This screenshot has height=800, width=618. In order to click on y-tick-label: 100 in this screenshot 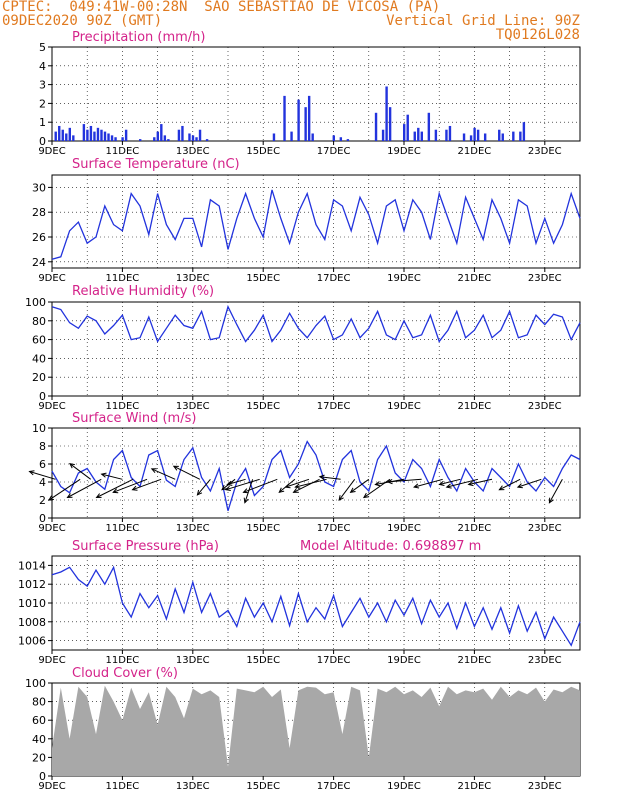, I will do `click(35, 683)`.